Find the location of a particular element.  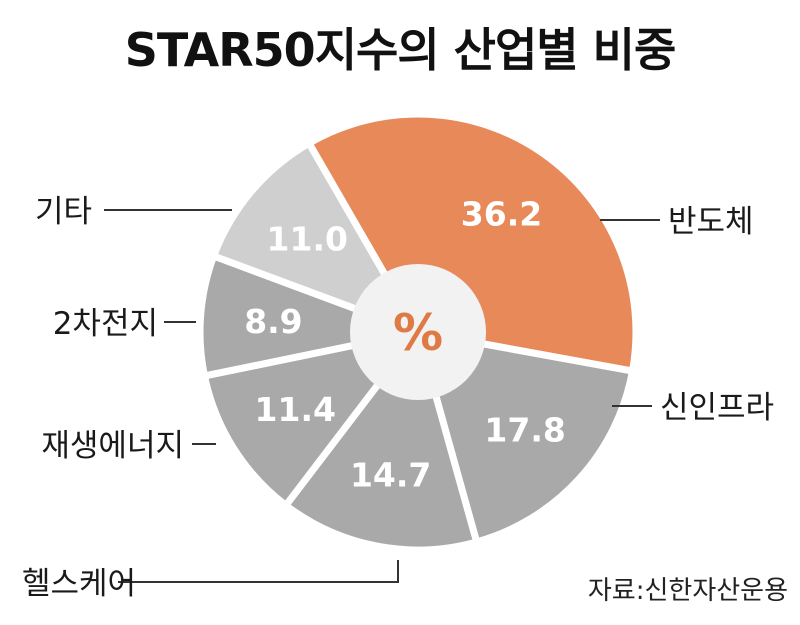

value-label-3: 14.7 is located at coordinates (390, 474).